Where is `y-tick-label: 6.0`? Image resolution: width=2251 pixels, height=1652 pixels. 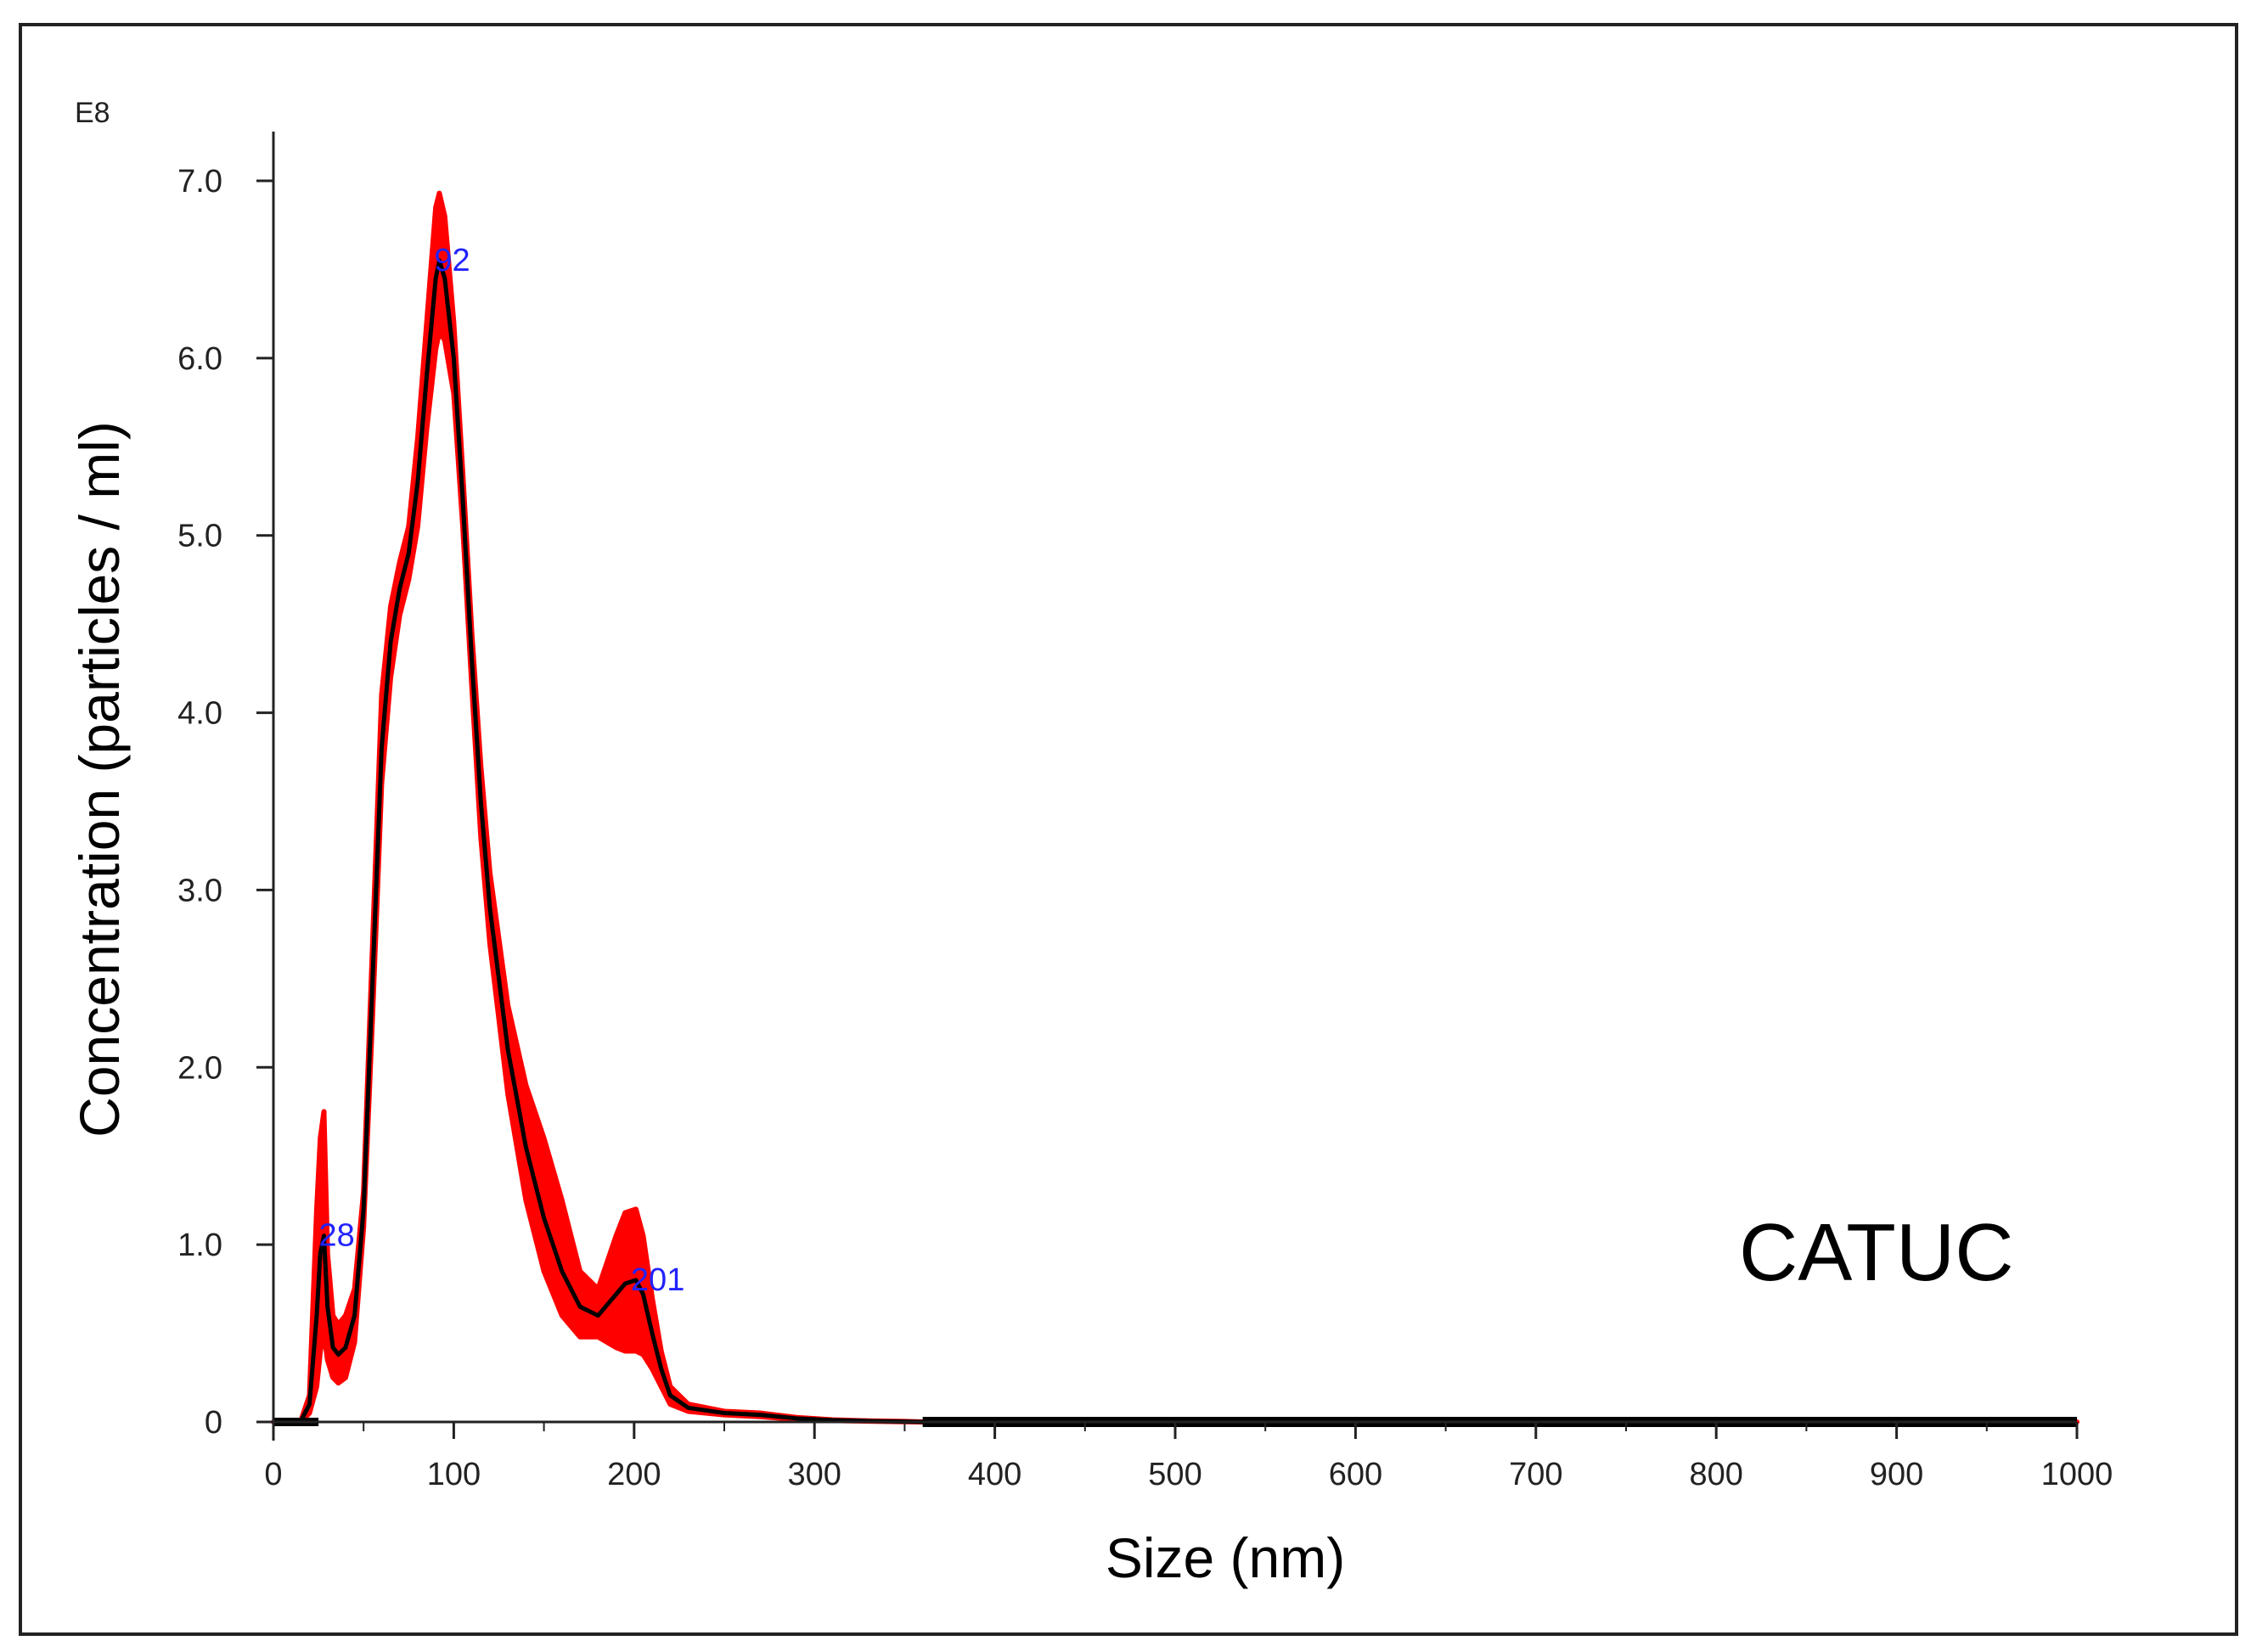 y-tick-label: 6.0 is located at coordinates (199, 359).